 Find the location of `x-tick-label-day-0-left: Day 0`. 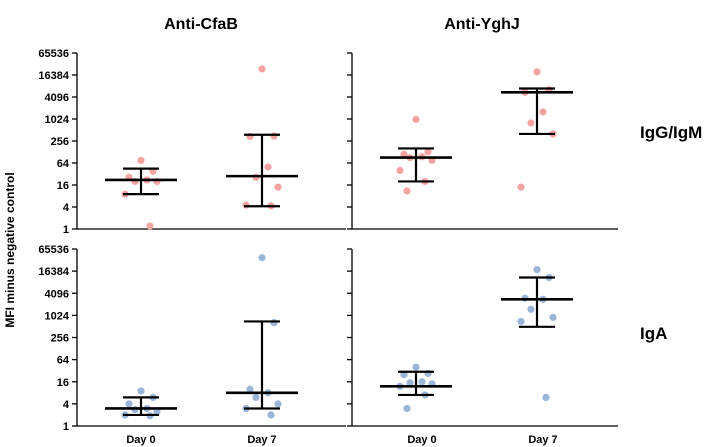

x-tick-label-day-0-left: Day 0 is located at coordinates (140, 440).